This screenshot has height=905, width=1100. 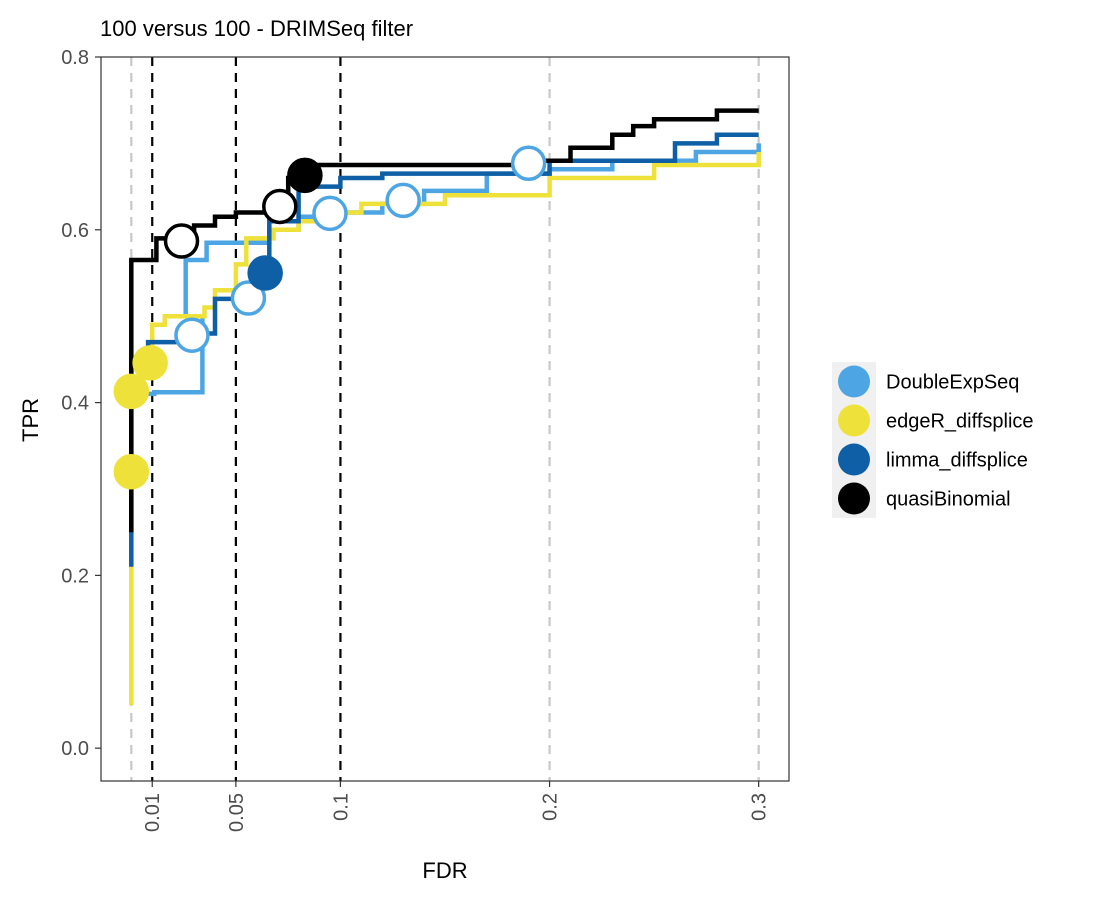 What do you see at coordinates (75, 576) in the screenshot?
I see `y-tick-label: 0.2` at bounding box center [75, 576].